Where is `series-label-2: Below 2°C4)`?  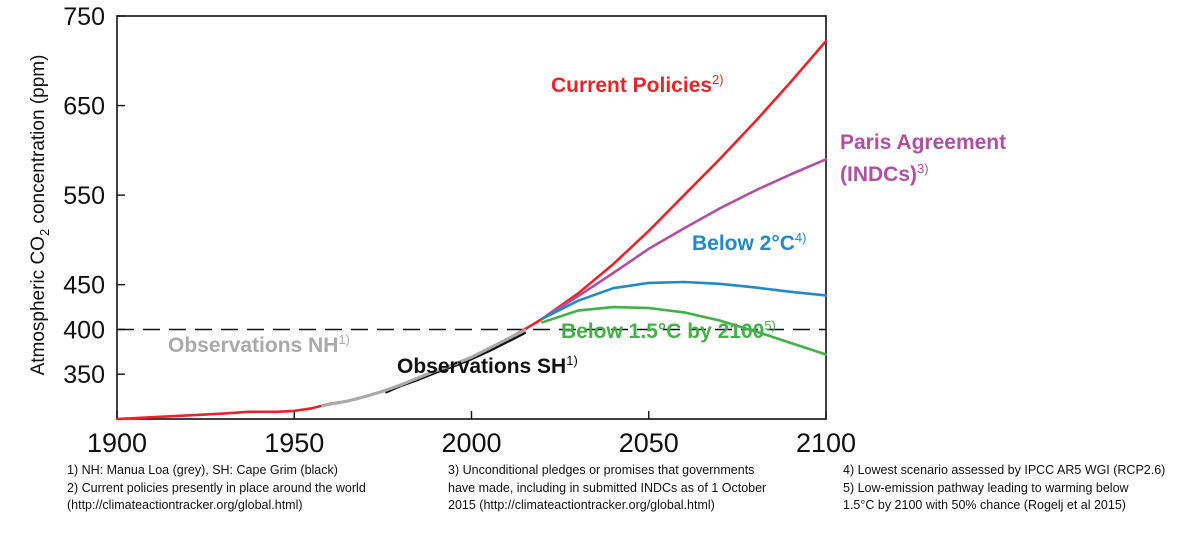
series-label-2: Below 2°C4) is located at coordinates (749, 242).